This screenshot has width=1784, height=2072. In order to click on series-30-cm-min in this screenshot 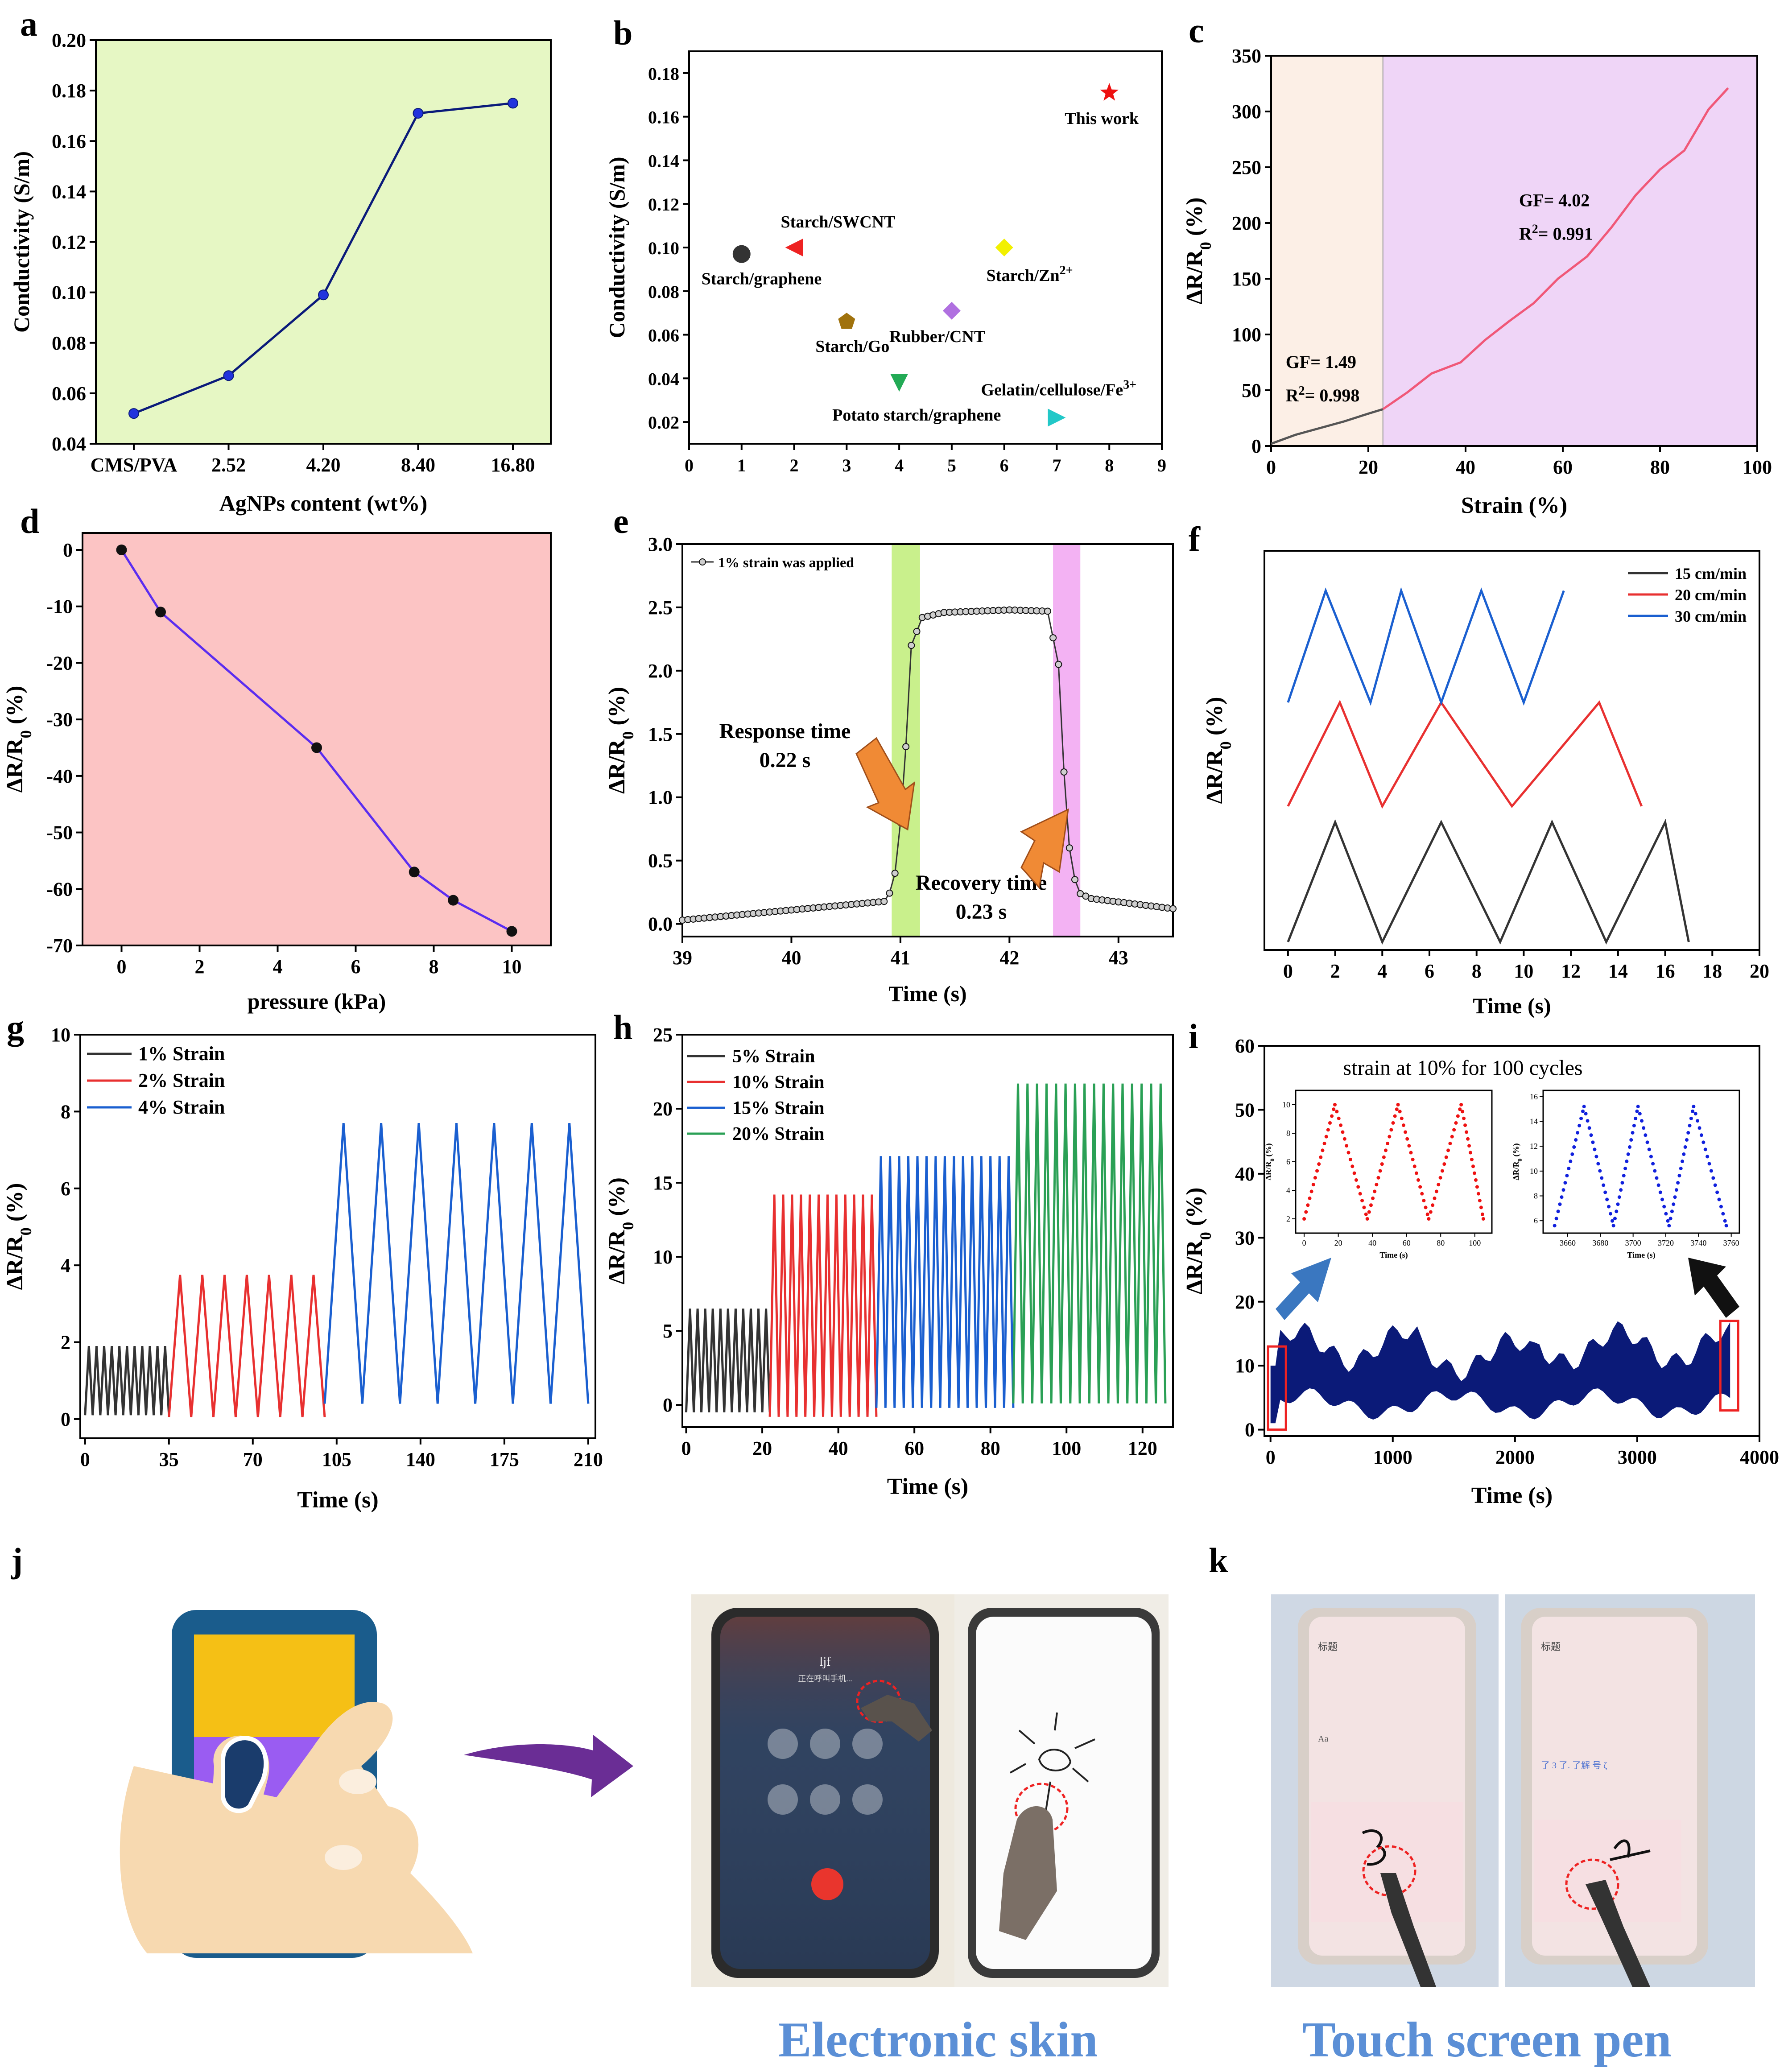, I will do `click(1426, 647)`.